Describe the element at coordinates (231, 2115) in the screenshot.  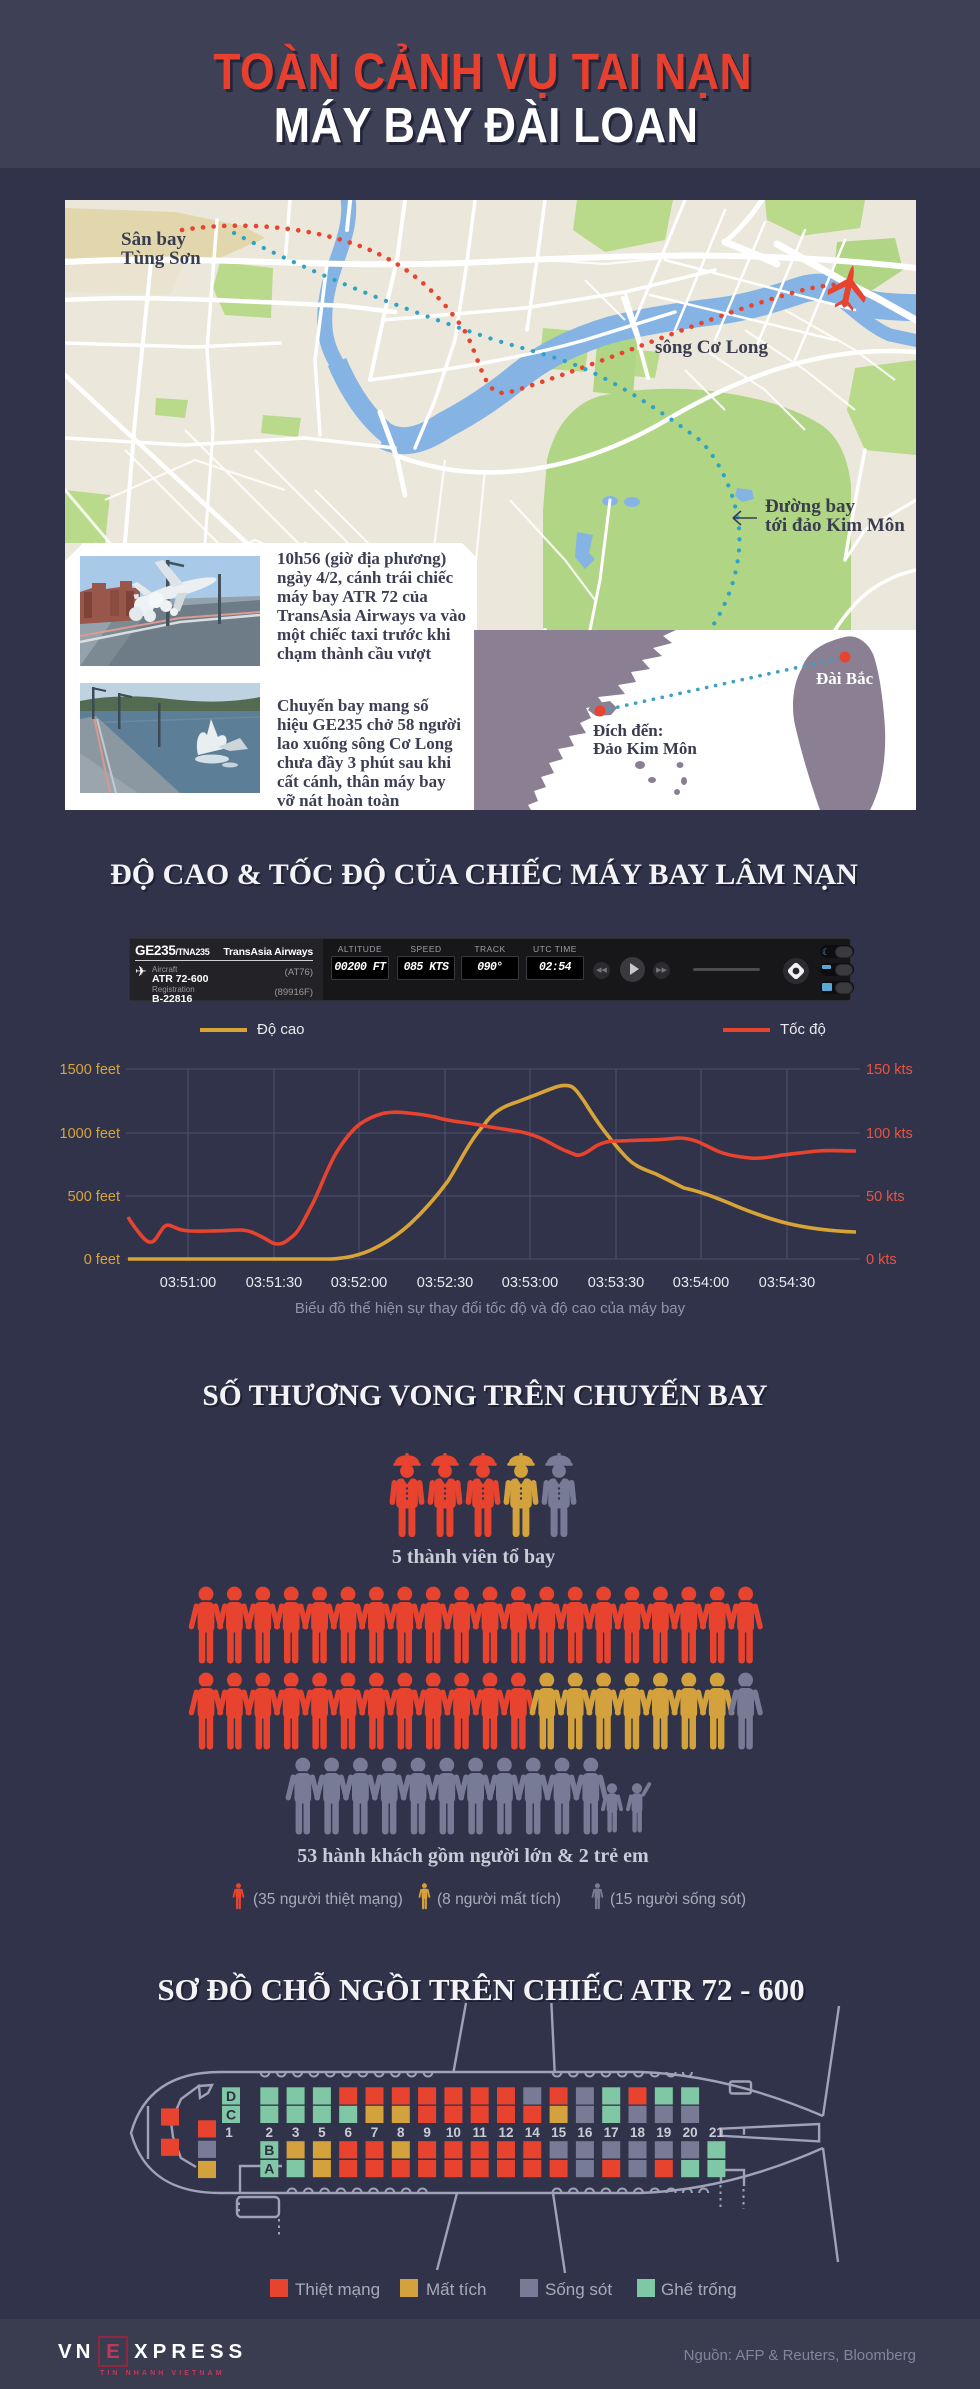
I see `svg-text: C` at that location.